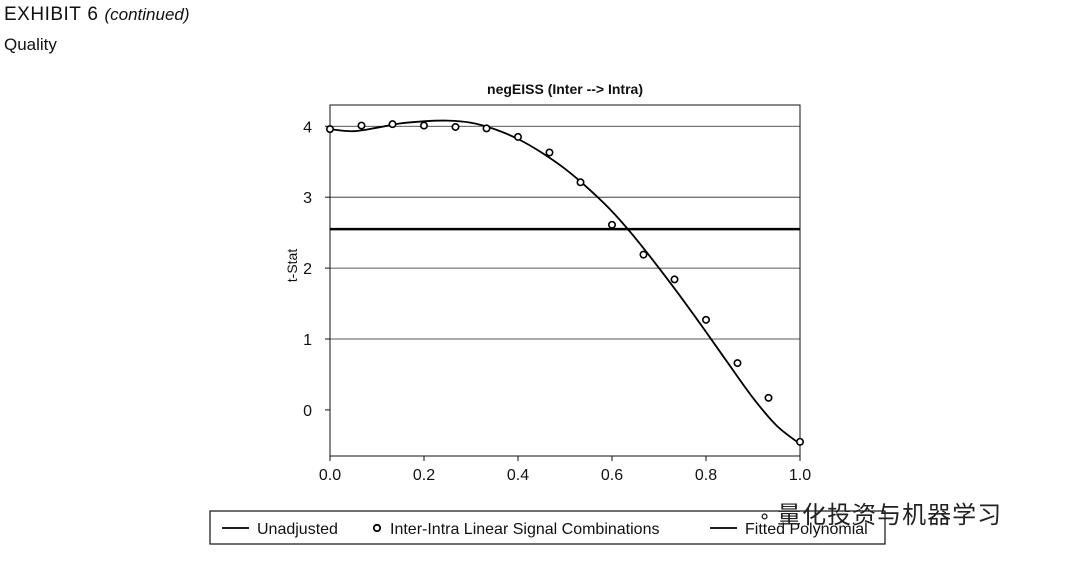  I want to click on y-tick-label-1: 1, so click(307, 340).